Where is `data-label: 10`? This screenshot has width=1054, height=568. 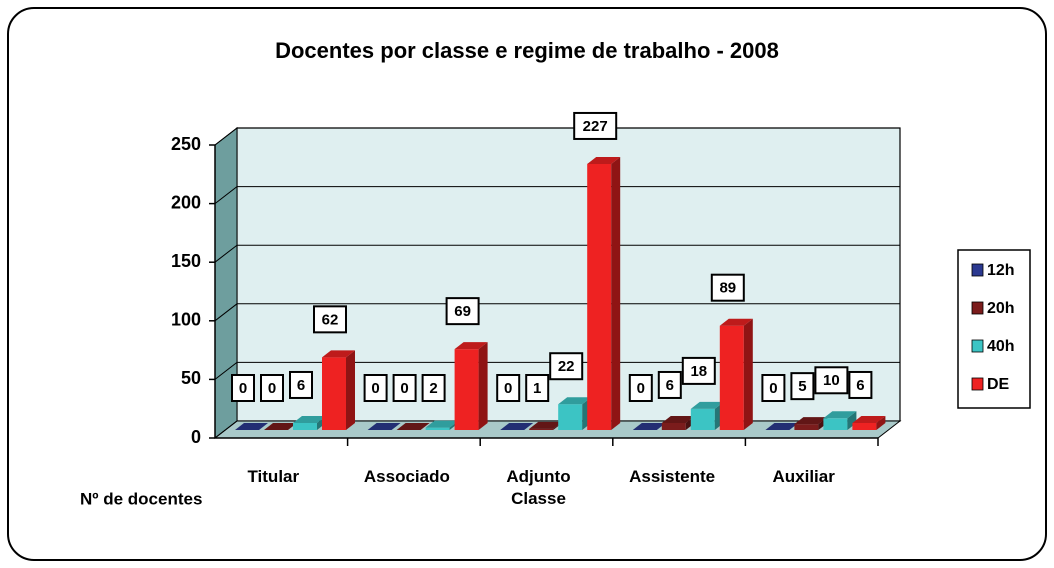 data-label: 10 is located at coordinates (831, 380).